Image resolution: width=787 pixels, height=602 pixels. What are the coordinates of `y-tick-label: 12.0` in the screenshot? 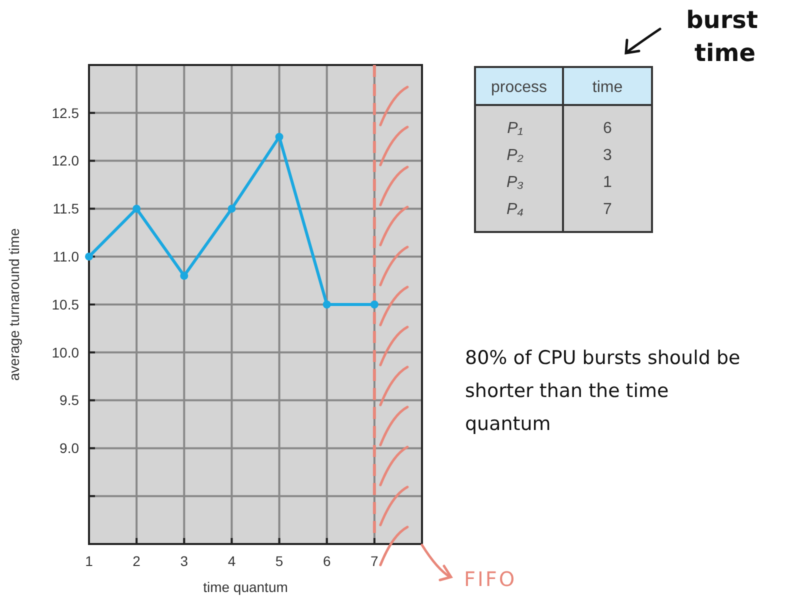 It's located at (66, 160).